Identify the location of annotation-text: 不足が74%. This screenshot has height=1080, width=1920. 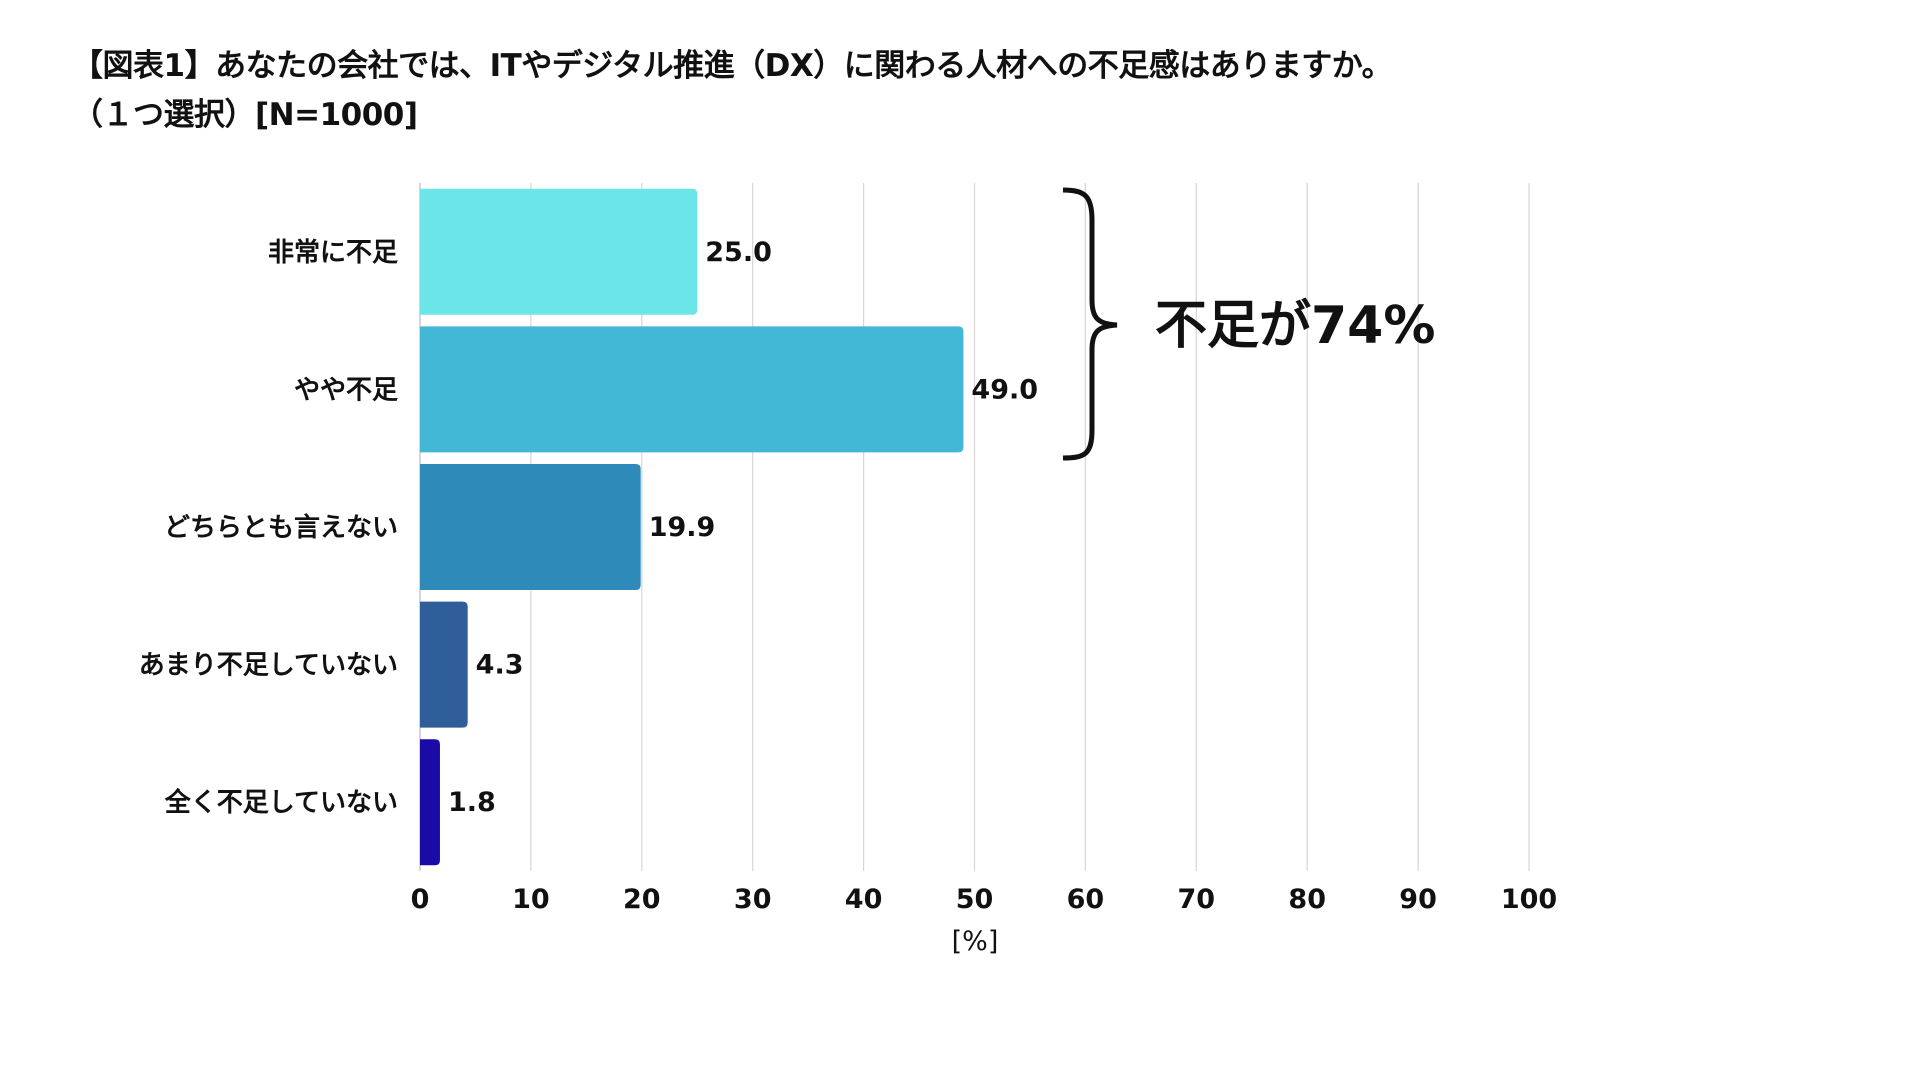
(1295, 326).